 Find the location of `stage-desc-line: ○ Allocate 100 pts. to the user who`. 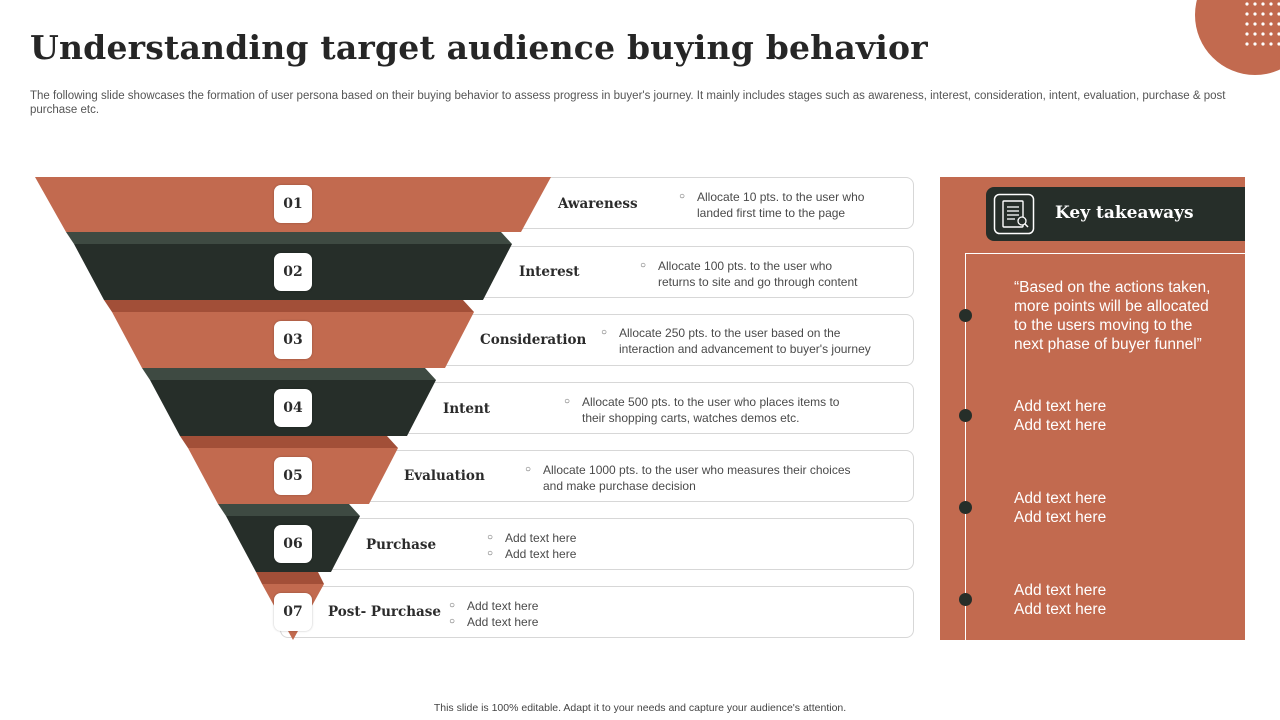

stage-desc-line: ○ Allocate 100 pts. to the user who is located at coordinates (736, 266).